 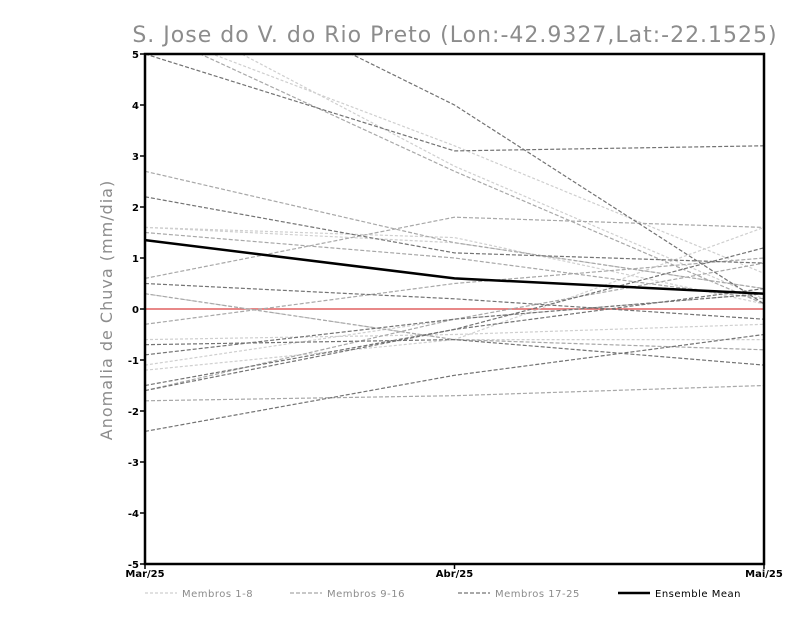 I want to click on x-tick-label: Mar/25, so click(x=144, y=574).